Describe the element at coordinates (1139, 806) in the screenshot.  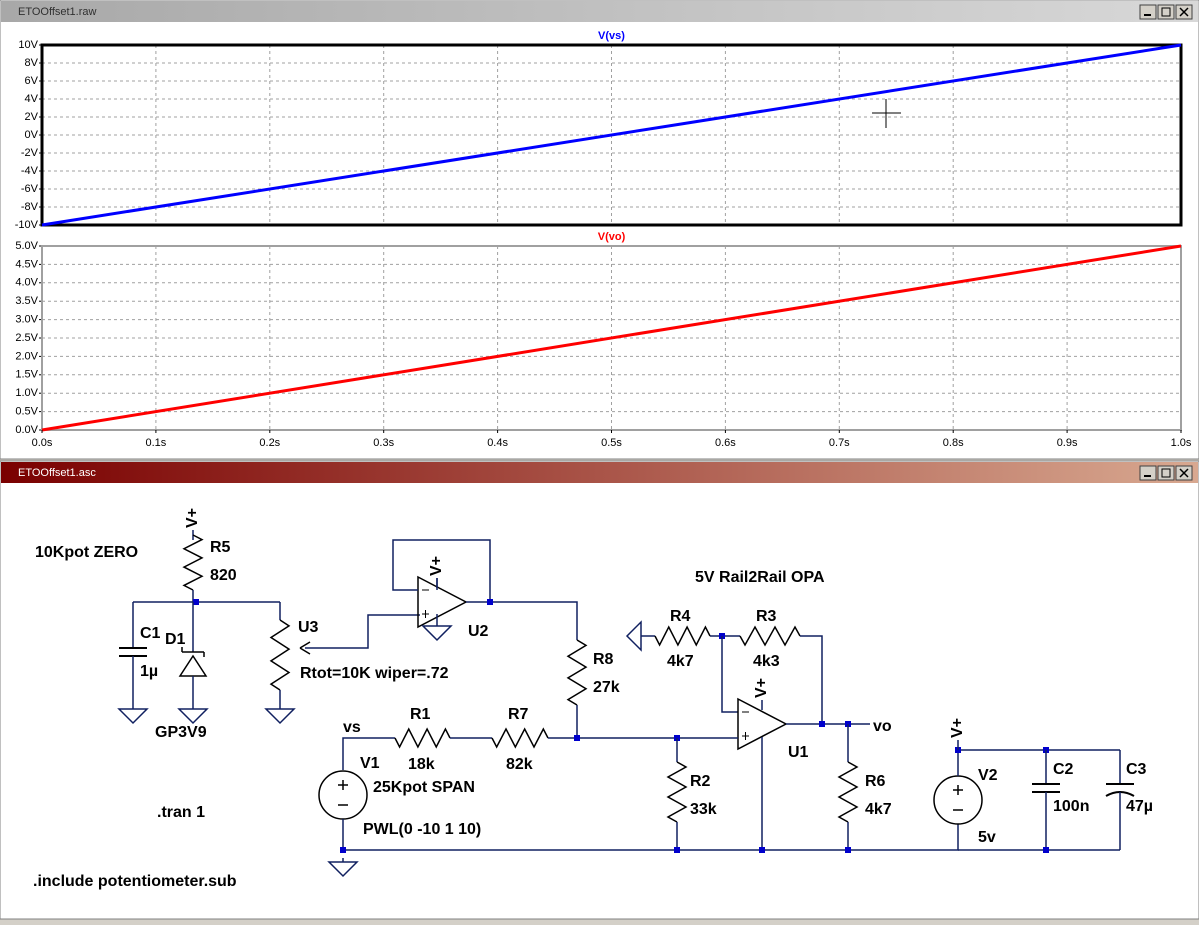
I see `component-value: 47µ` at that location.